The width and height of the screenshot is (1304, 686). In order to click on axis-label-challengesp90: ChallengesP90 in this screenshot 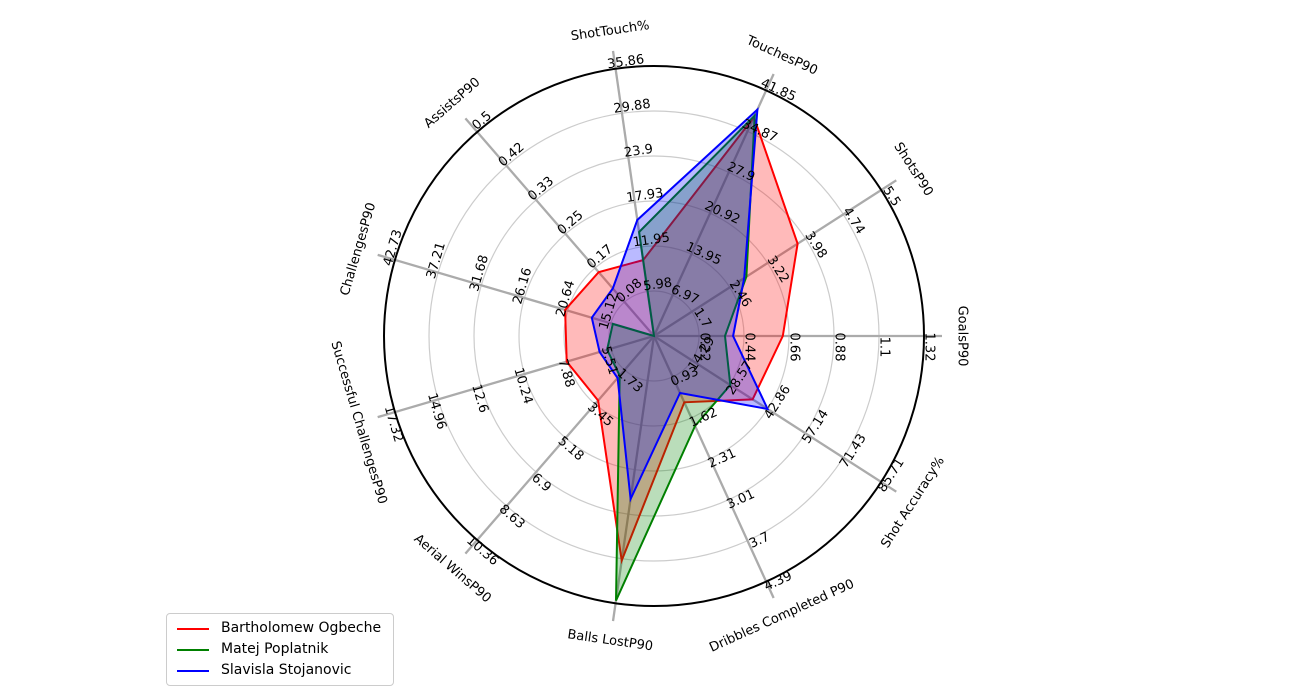, I will do `click(359, 249)`.